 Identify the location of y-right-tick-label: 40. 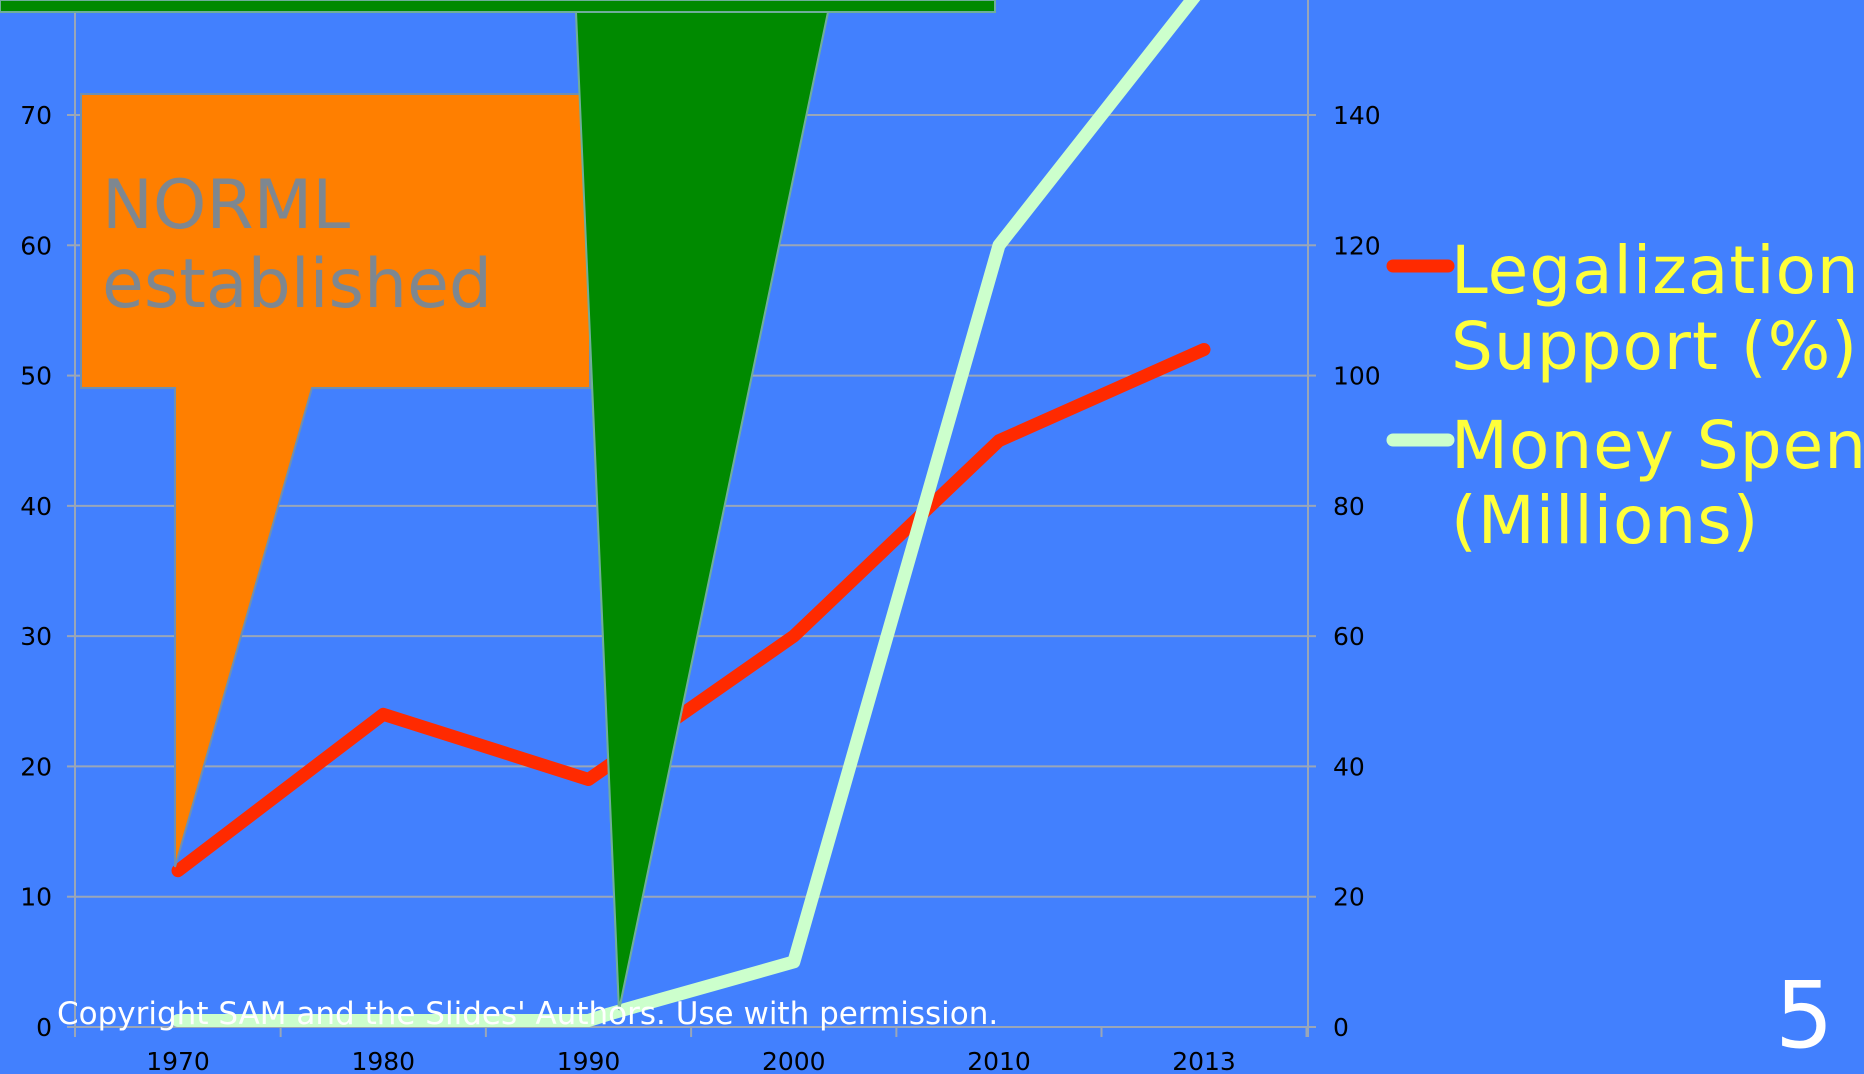
(1349, 766).